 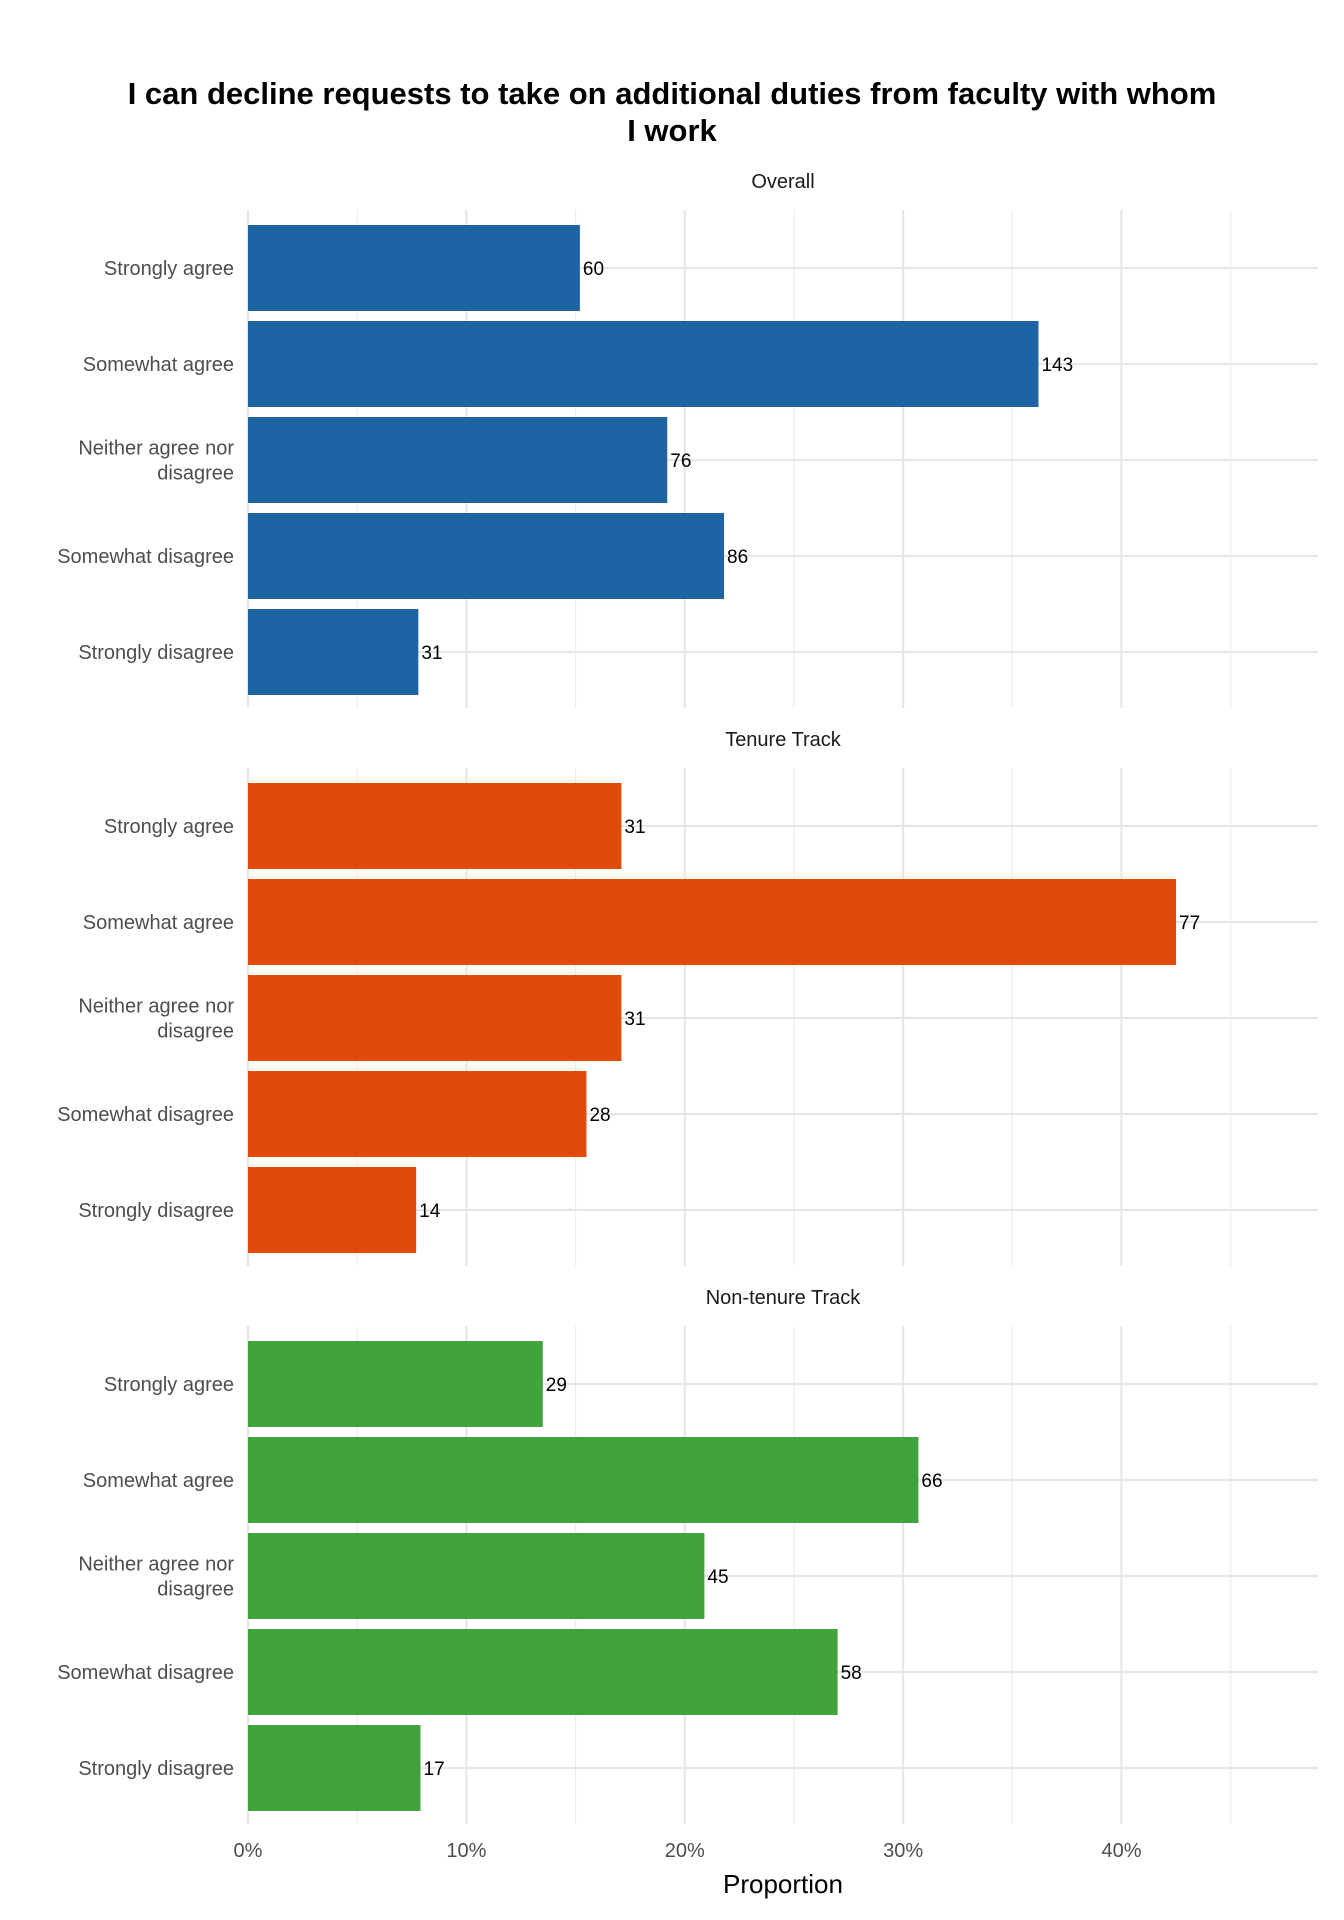 What do you see at coordinates (248, 1851) in the screenshot?
I see `x-tick-label: 0%` at bounding box center [248, 1851].